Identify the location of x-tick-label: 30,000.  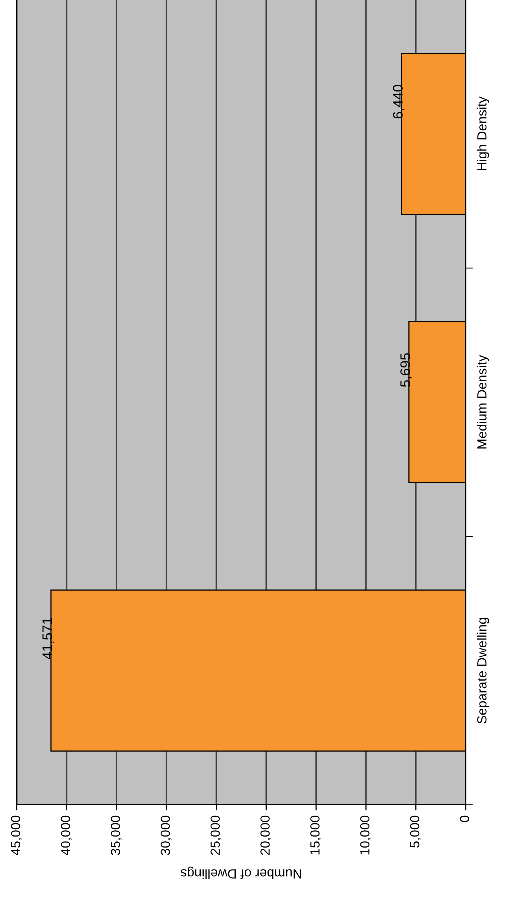
(166, 836).